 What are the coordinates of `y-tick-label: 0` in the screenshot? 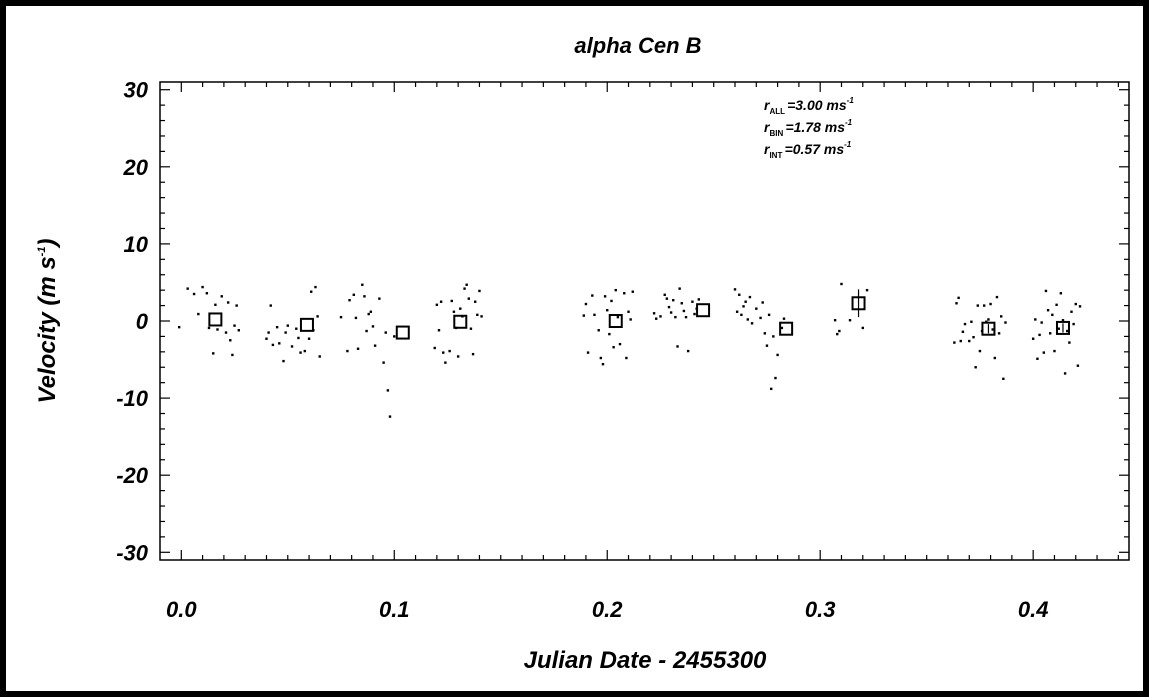 It's located at (142, 321).